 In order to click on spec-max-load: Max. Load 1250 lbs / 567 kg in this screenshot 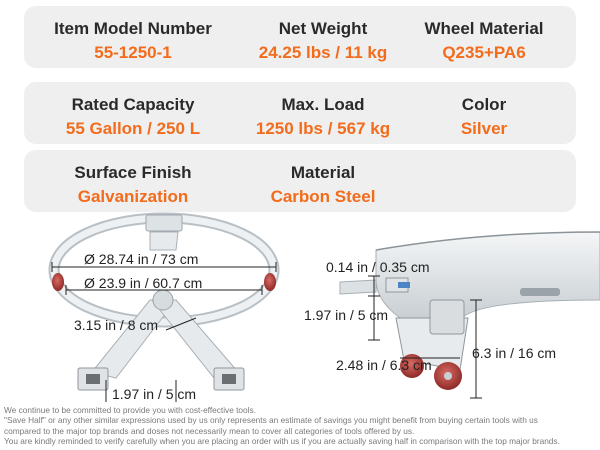, I will do `click(323, 113)`.